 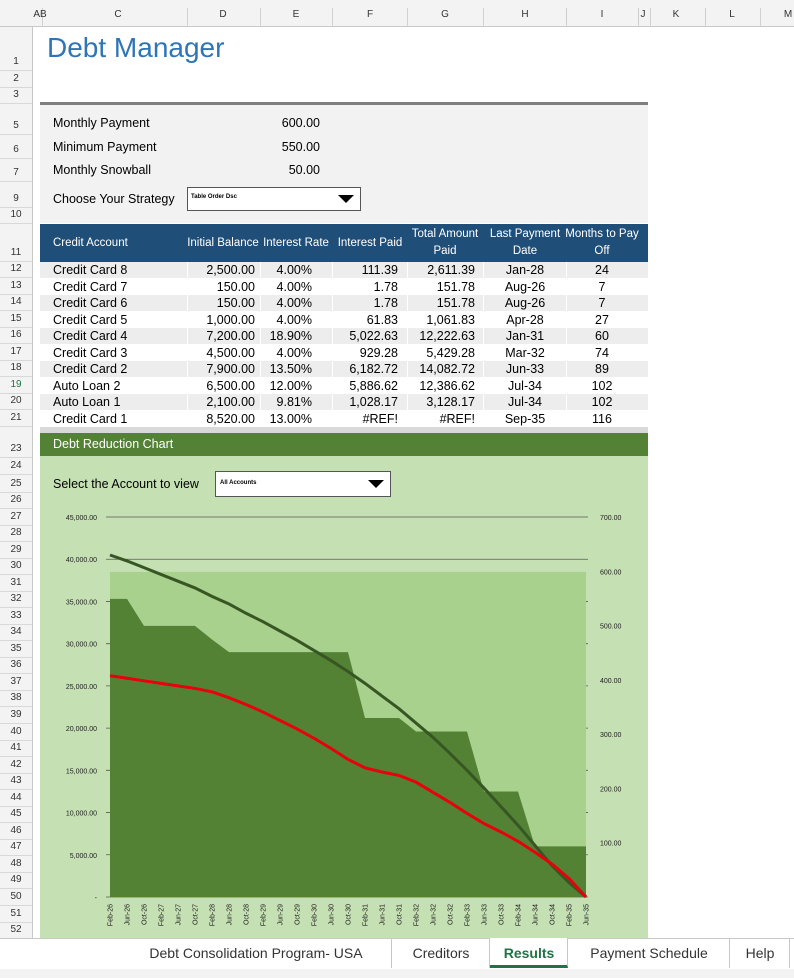 What do you see at coordinates (373, 369) in the screenshot?
I see `table-cell: 6,182.72` at bounding box center [373, 369].